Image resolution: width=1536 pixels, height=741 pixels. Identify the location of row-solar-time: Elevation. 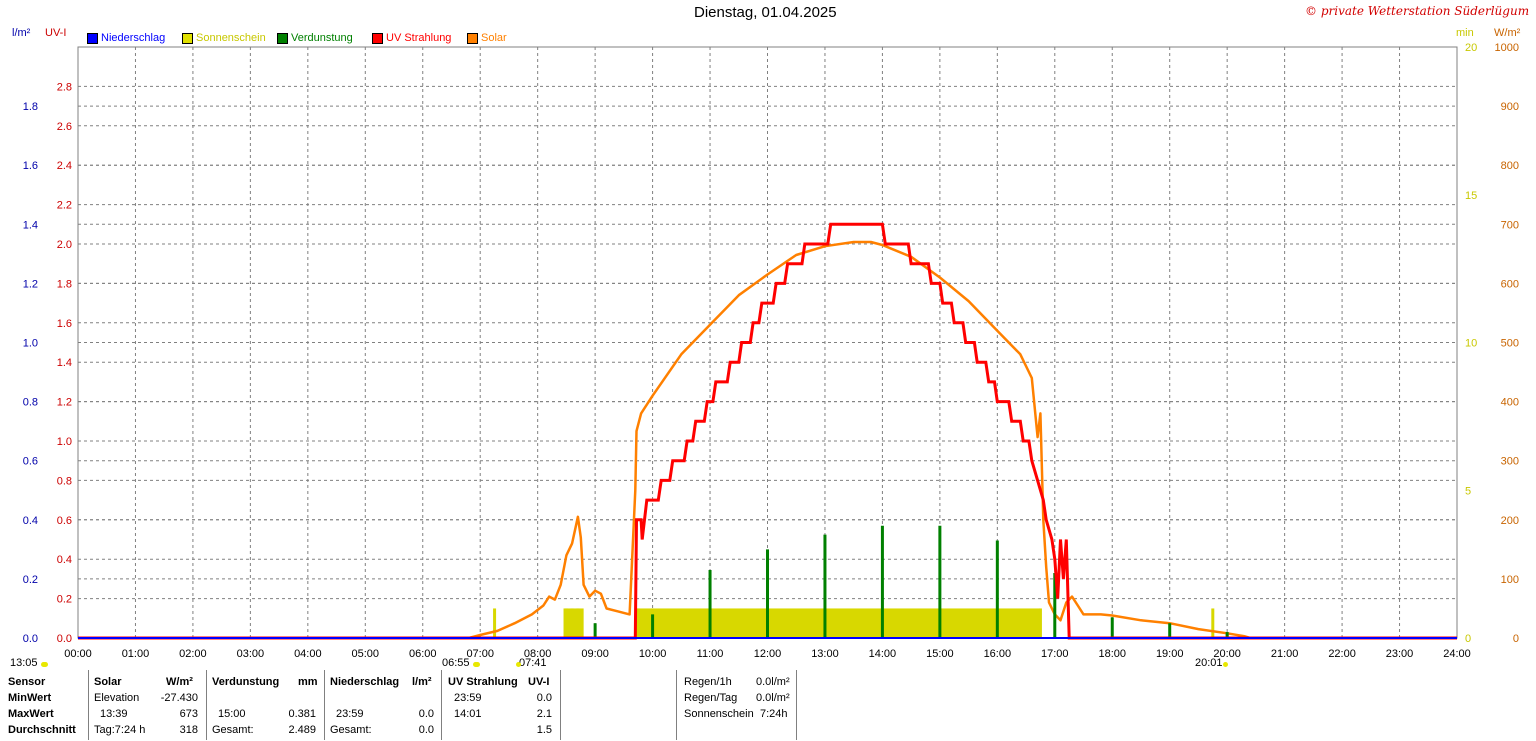
(117, 698).